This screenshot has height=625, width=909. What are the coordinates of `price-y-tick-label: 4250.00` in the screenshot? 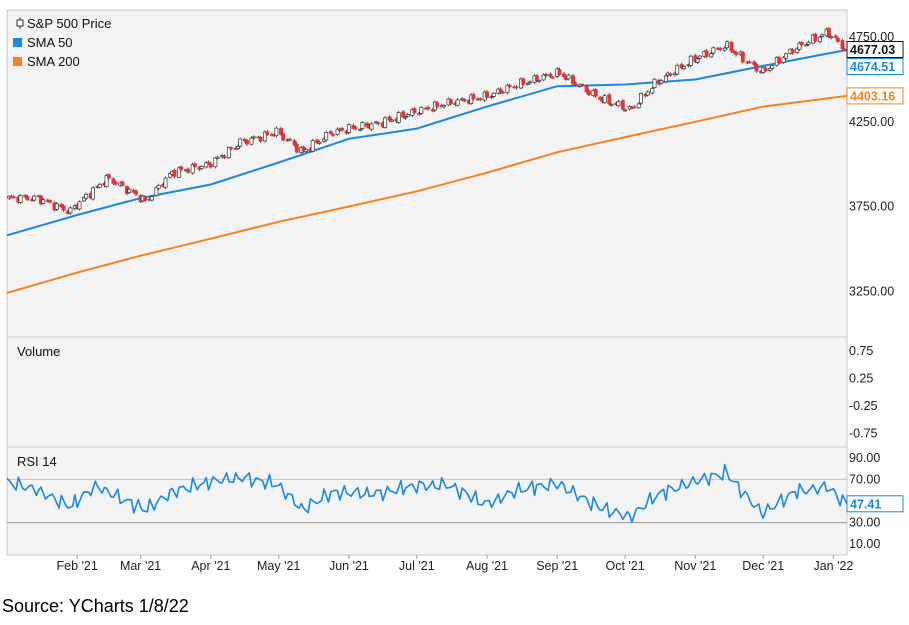 It's located at (871, 122).